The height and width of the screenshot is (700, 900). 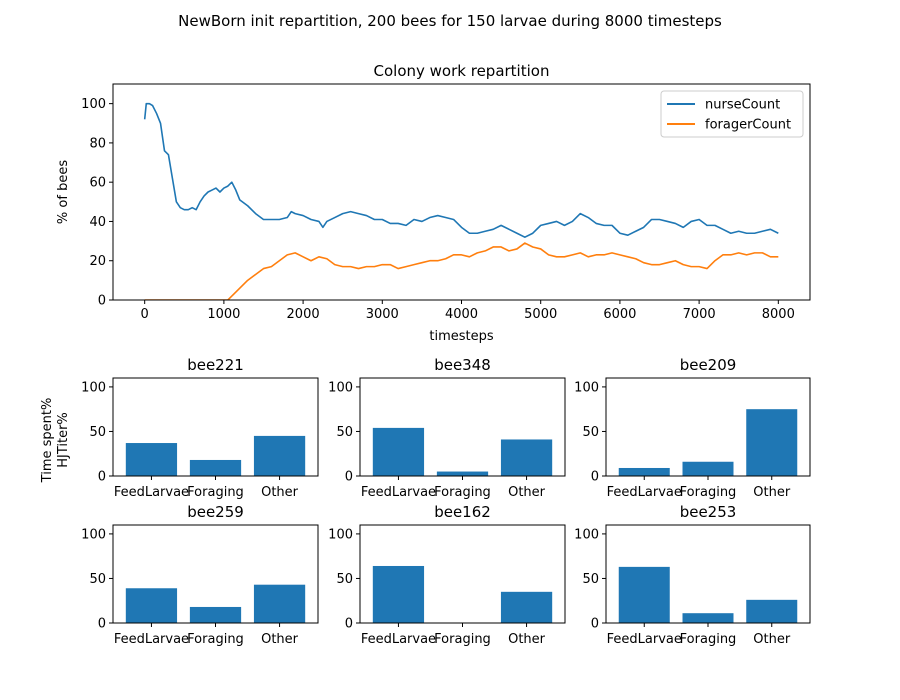 I want to click on series-line-nurseCount, so click(x=461, y=170).